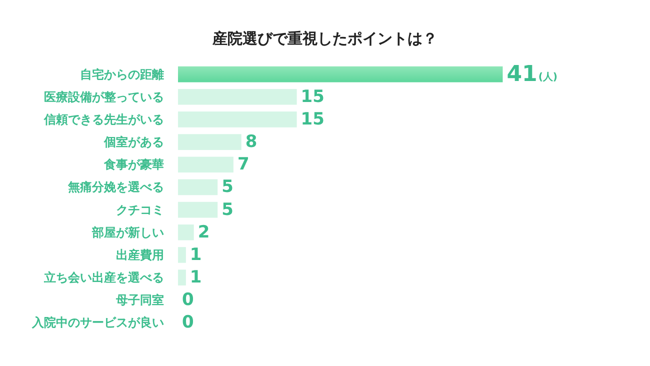  What do you see at coordinates (325, 39) in the screenshot?
I see `chart-title: 産院選びで重視したポイントは？` at bounding box center [325, 39].